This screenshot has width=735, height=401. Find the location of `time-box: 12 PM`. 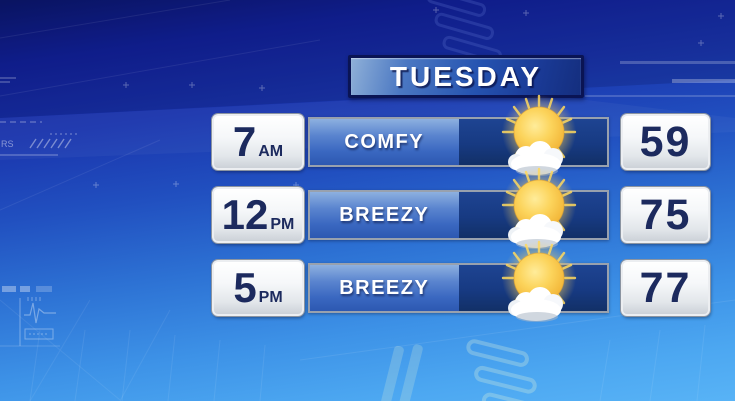

time-box: 12 PM is located at coordinates (258, 215).